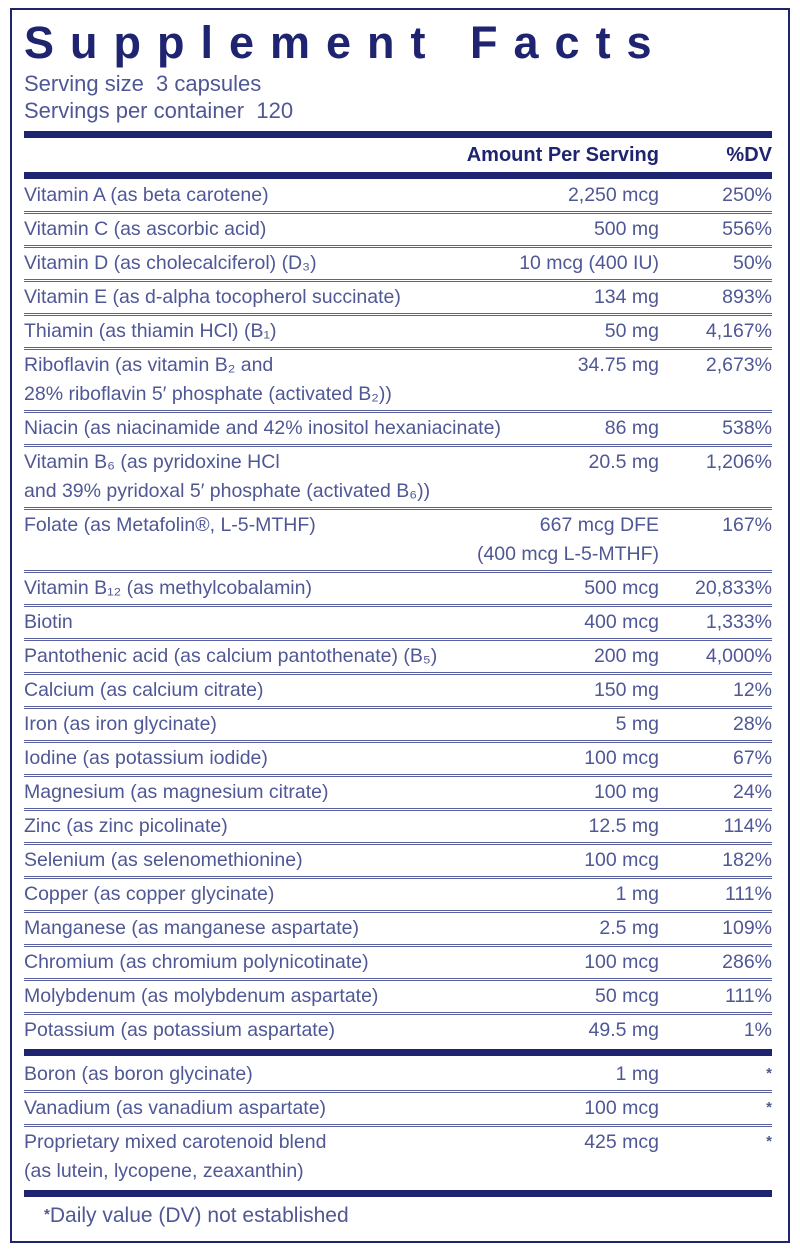 This screenshot has height=1259, width=800. Describe the element at coordinates (567, 554) in the screenshot. I see `amount-line2: (400 mcg L-5-MTHF)` at that location.